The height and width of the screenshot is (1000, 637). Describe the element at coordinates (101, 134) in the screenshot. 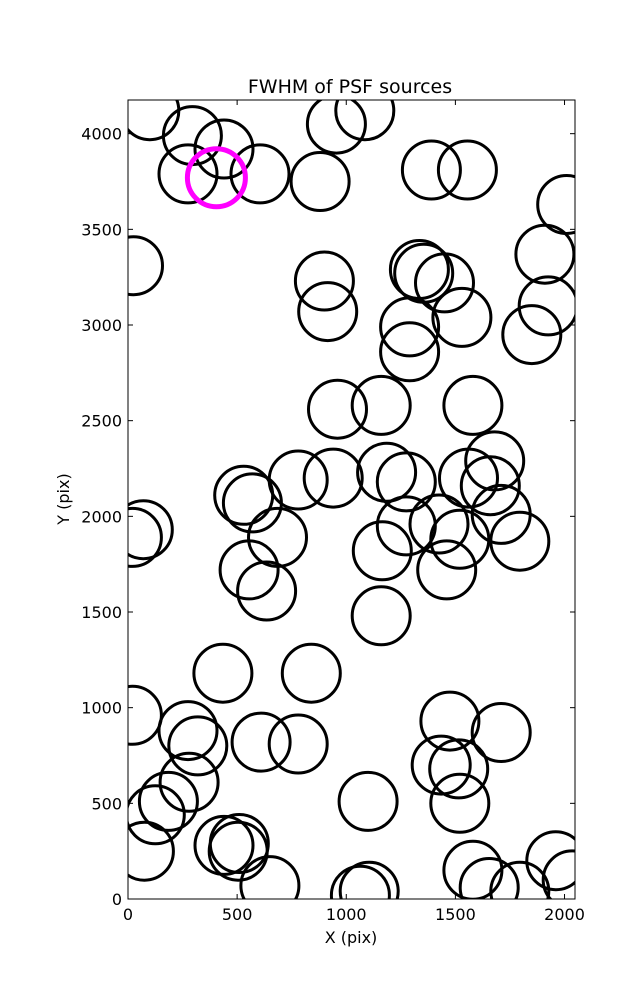

I see `y-tick-label: 4000` at that location.